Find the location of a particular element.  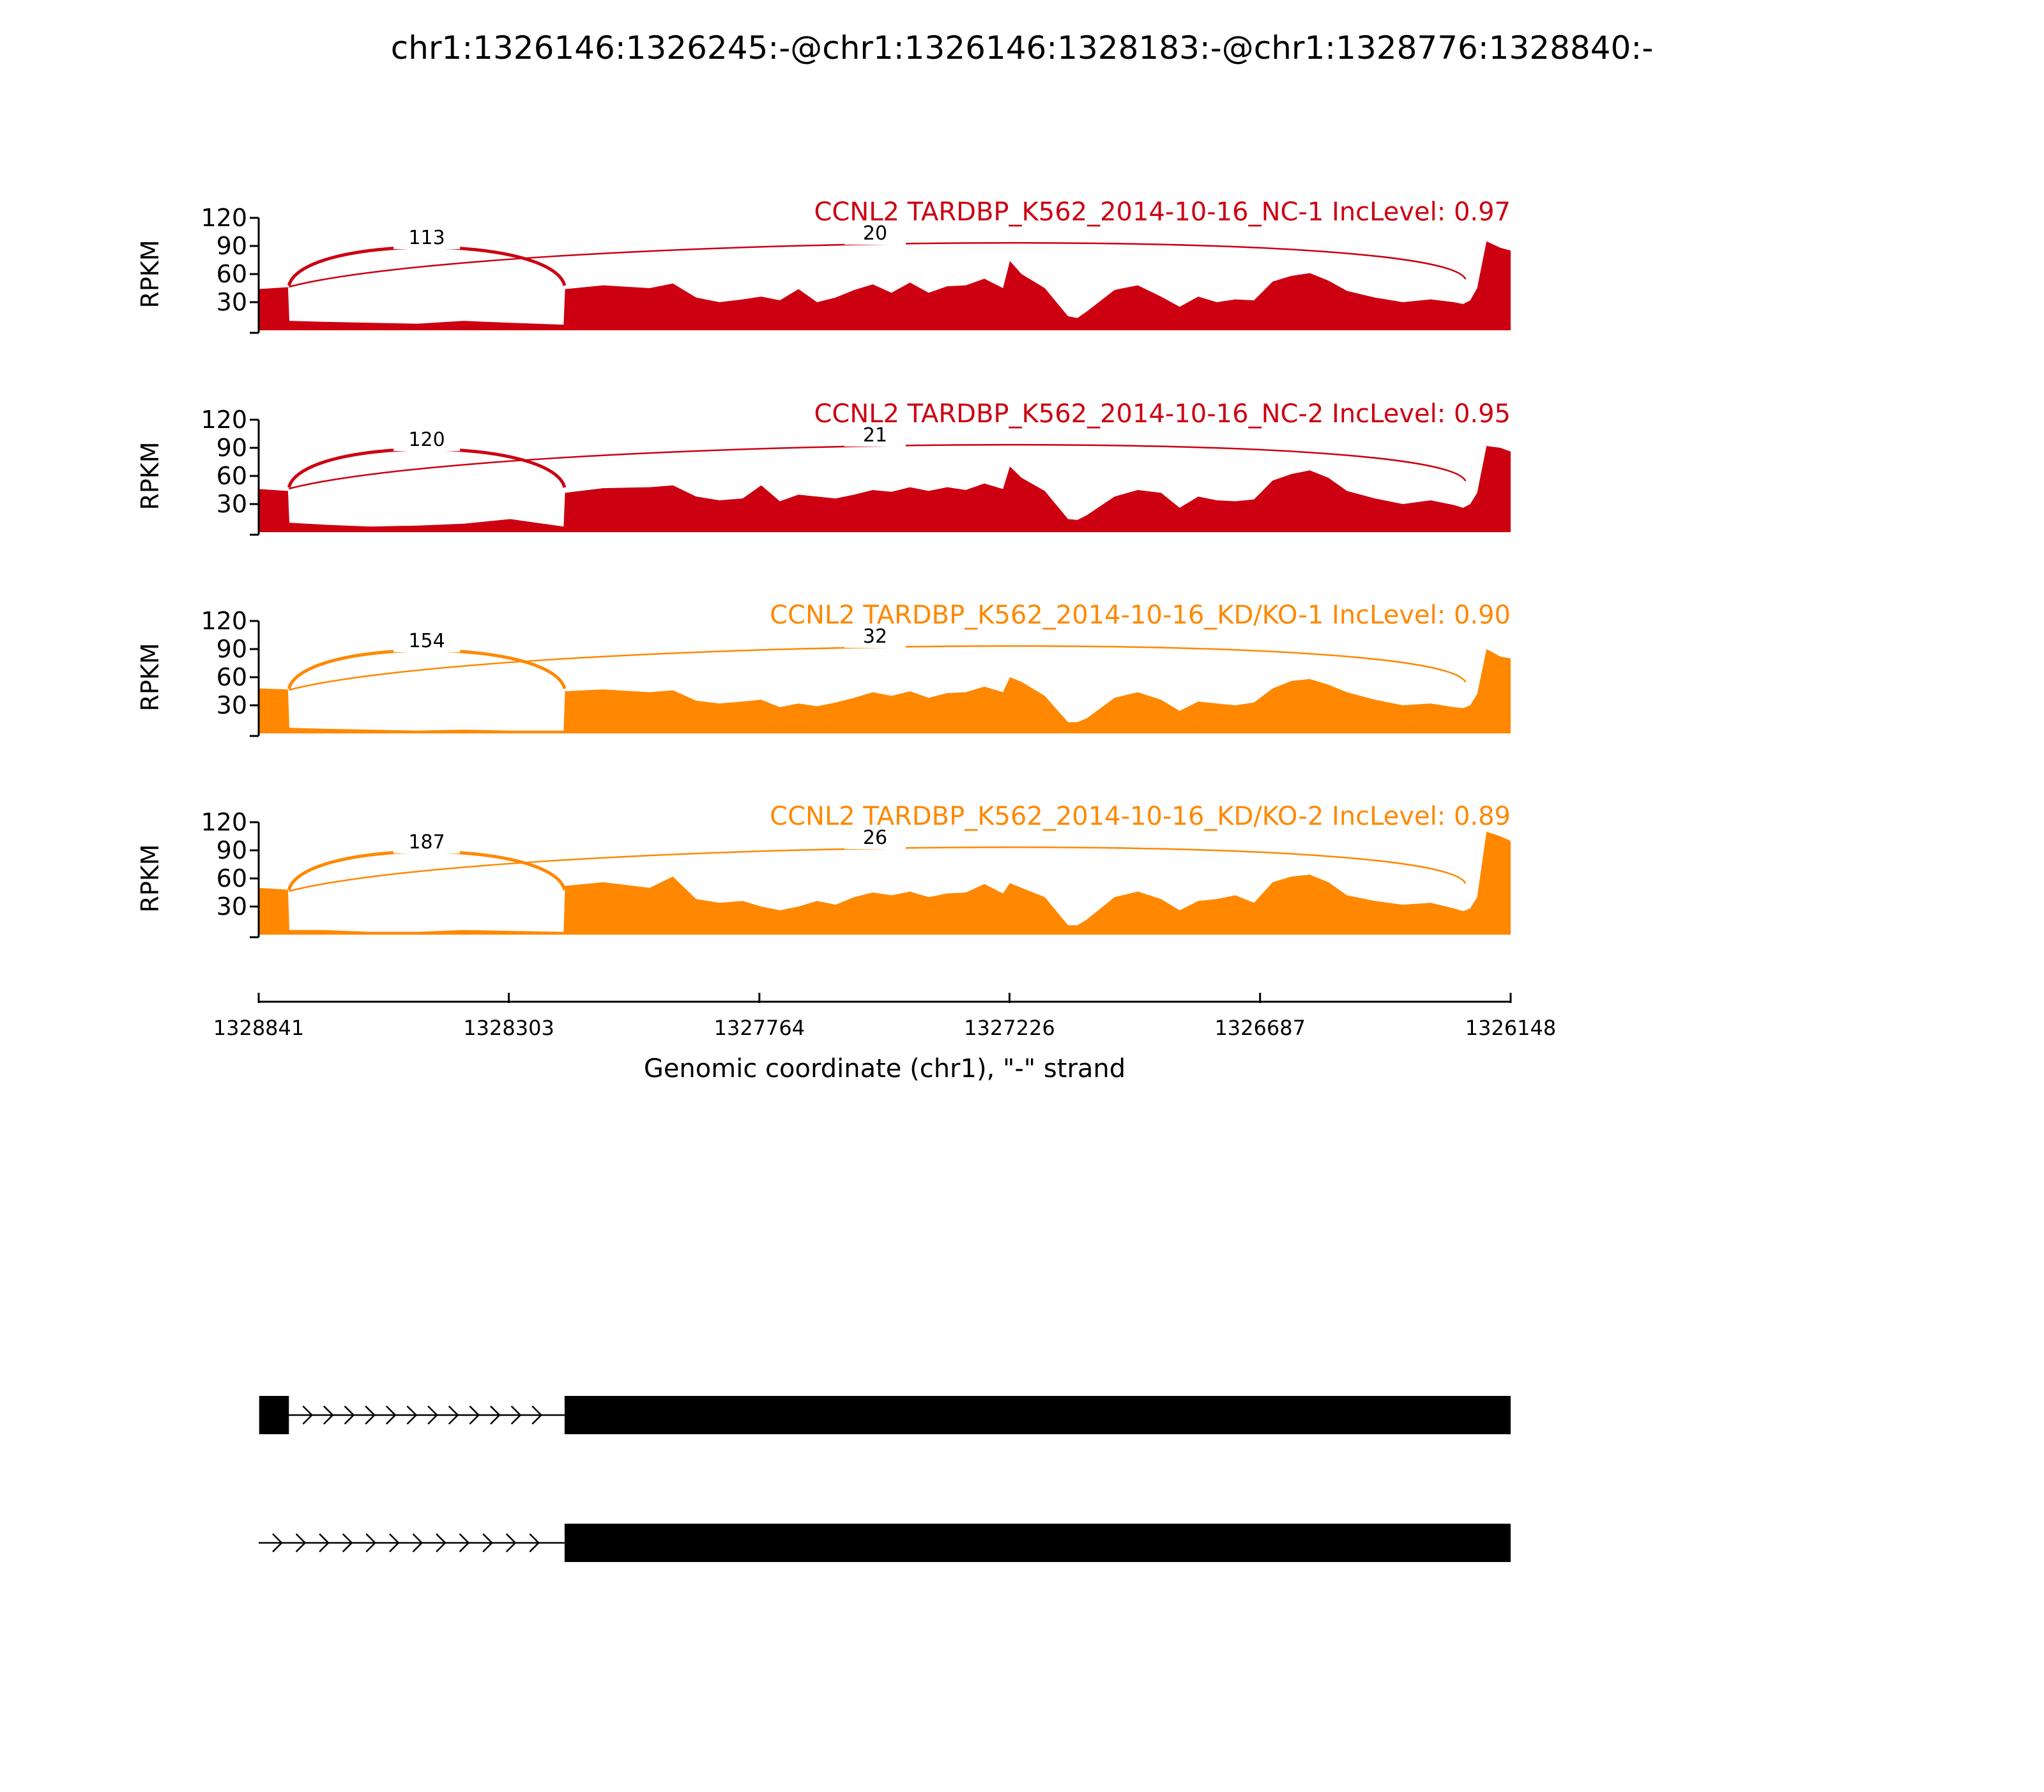

x-tick-label: 1328841 is located at coordinates (259, 1028).